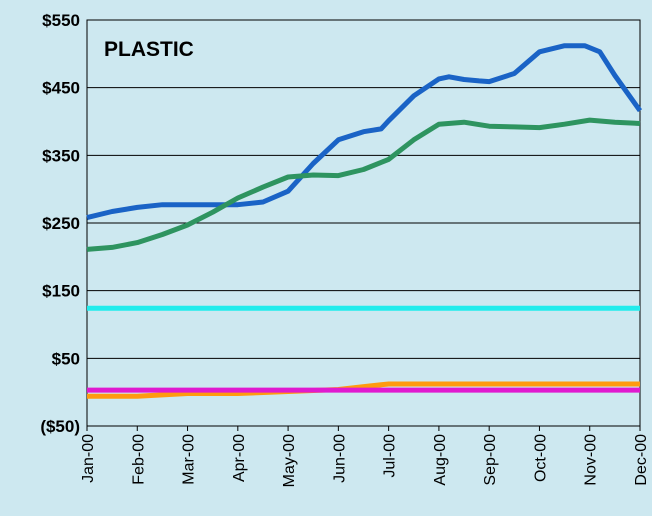 This screenshot has width=652, height=516. What do you see at coordinates (239, 458) in the screenshot?
I see `x-tick-label: Apr-00` at bounding box center [239, 458].